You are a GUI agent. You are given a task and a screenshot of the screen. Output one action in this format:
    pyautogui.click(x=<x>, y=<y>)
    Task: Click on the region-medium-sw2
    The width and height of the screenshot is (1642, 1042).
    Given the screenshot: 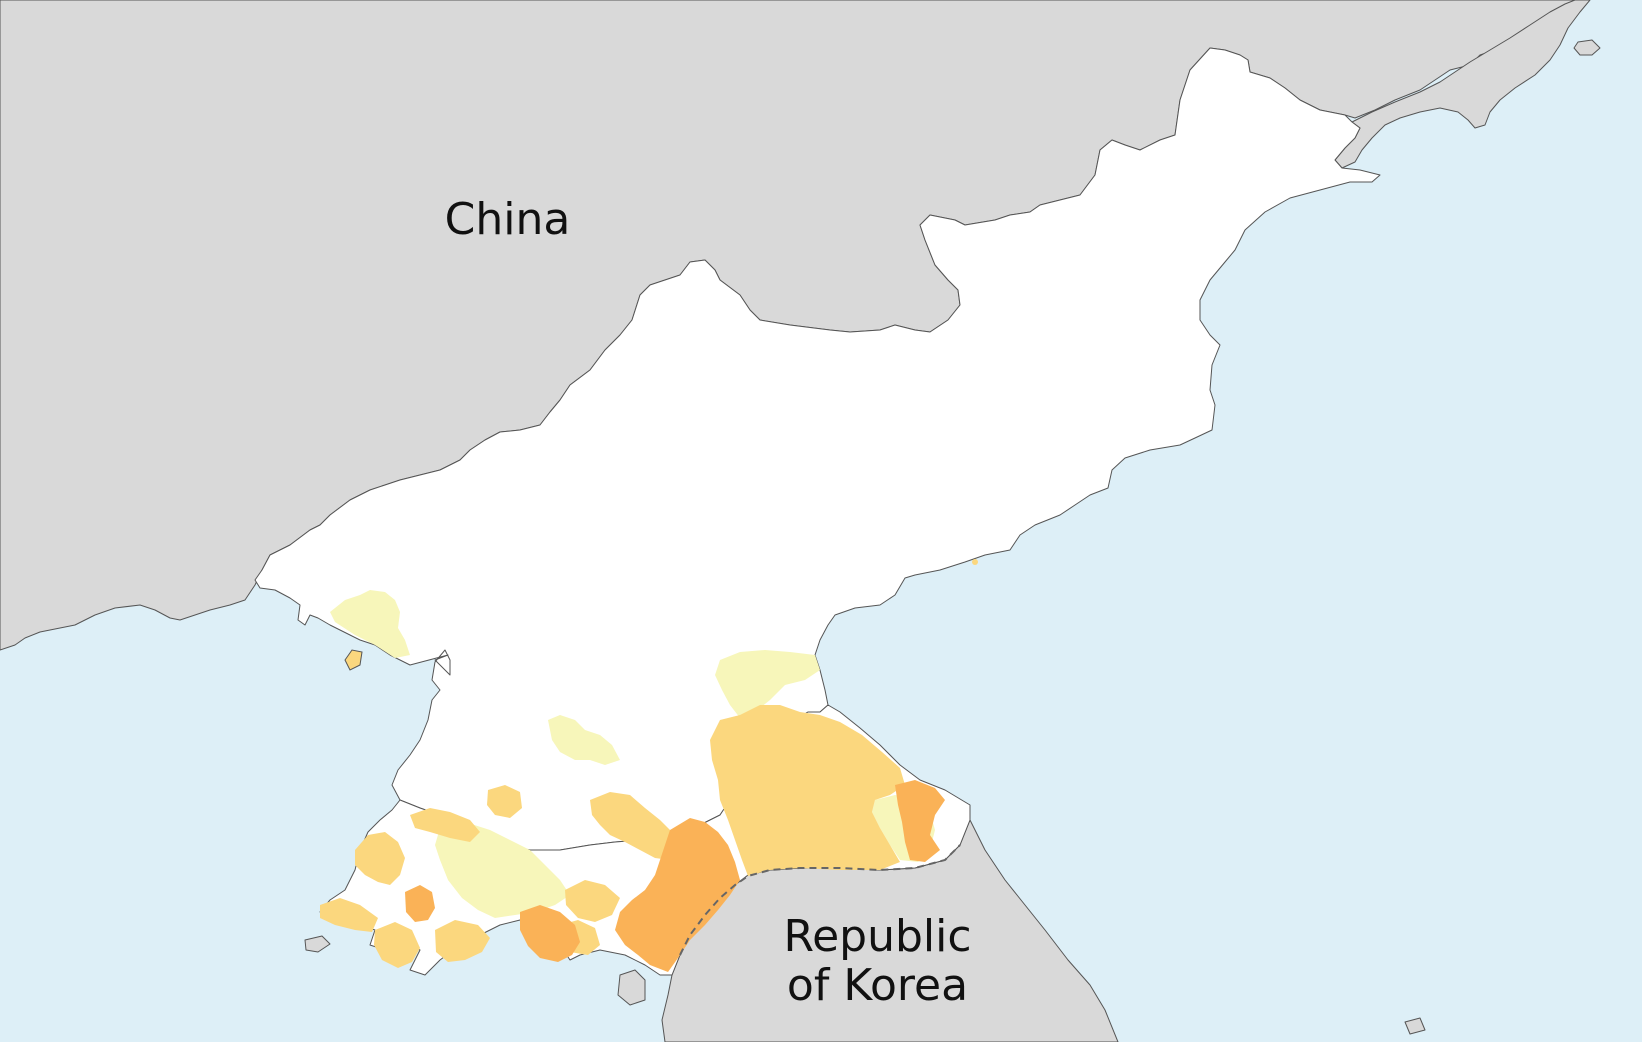 What is the action you would take?
    pyautogui.click(x=445, y=825)
    